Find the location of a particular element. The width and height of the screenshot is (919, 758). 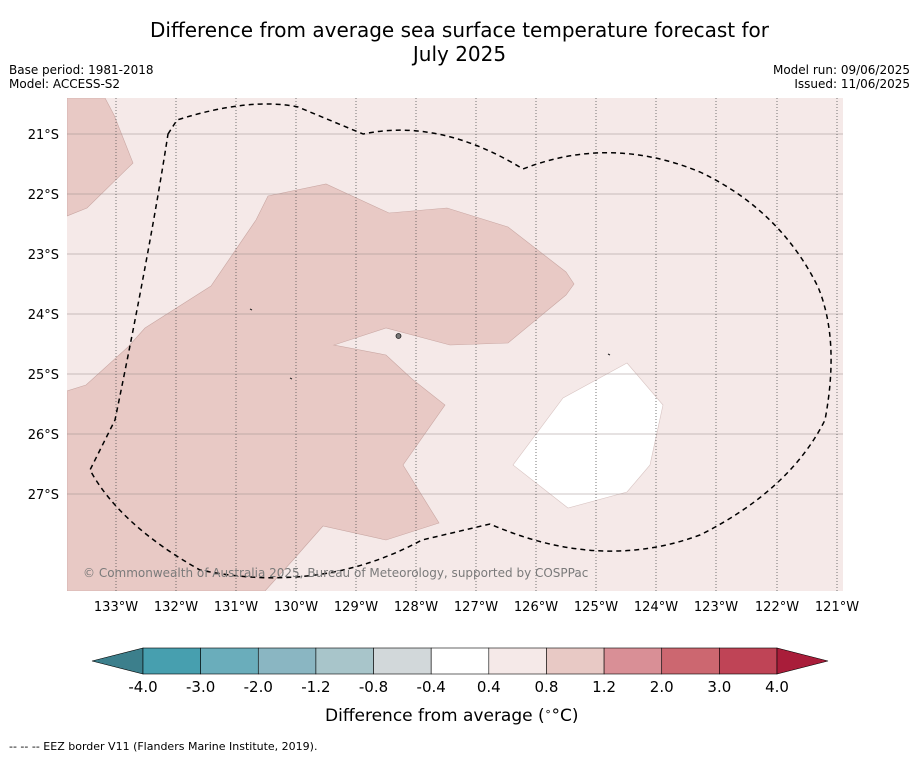

latitude-label: 24°S is located at coordinates (43, 315).